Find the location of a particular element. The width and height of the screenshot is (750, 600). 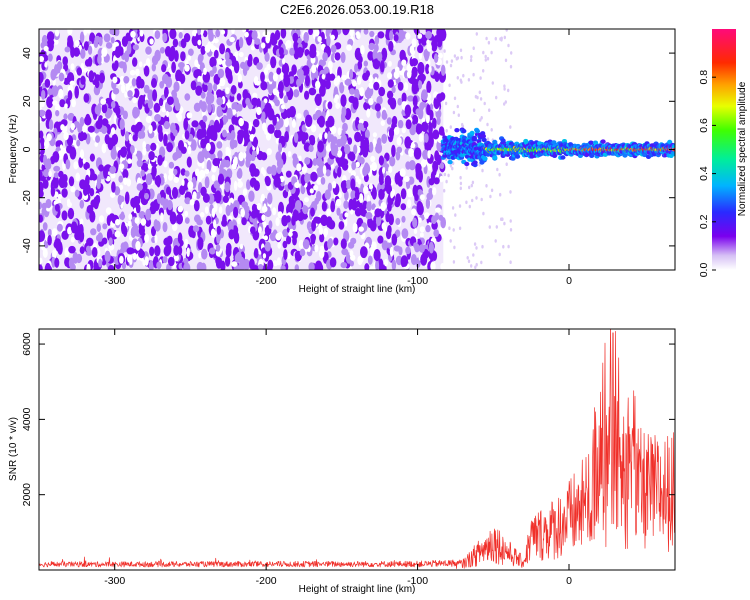

colorbar-gradient is located at coordinates (724, 149).